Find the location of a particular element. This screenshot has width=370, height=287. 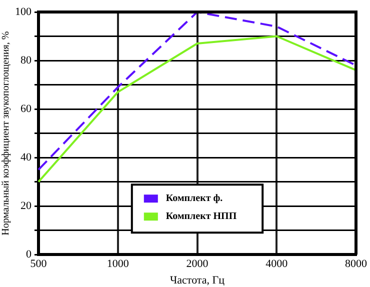

y-tick-label: 0 is located at coordinates (29, 254).